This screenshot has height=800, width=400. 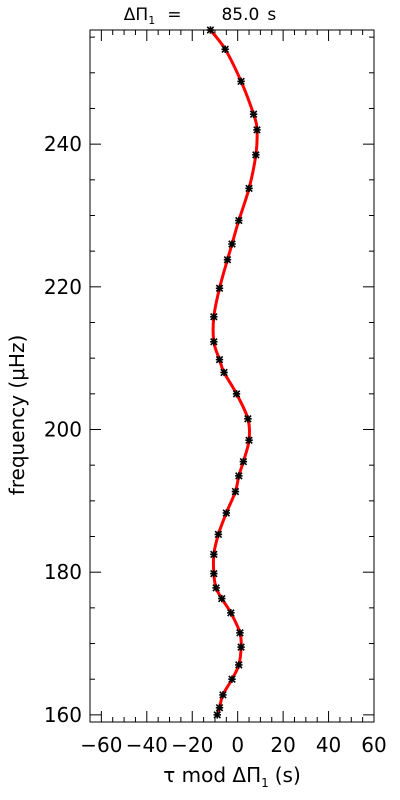 What do you see at coordinates (63, 144) in the screenshot?
I see `y-tick-label: 240` at bounding box center [63, 144].